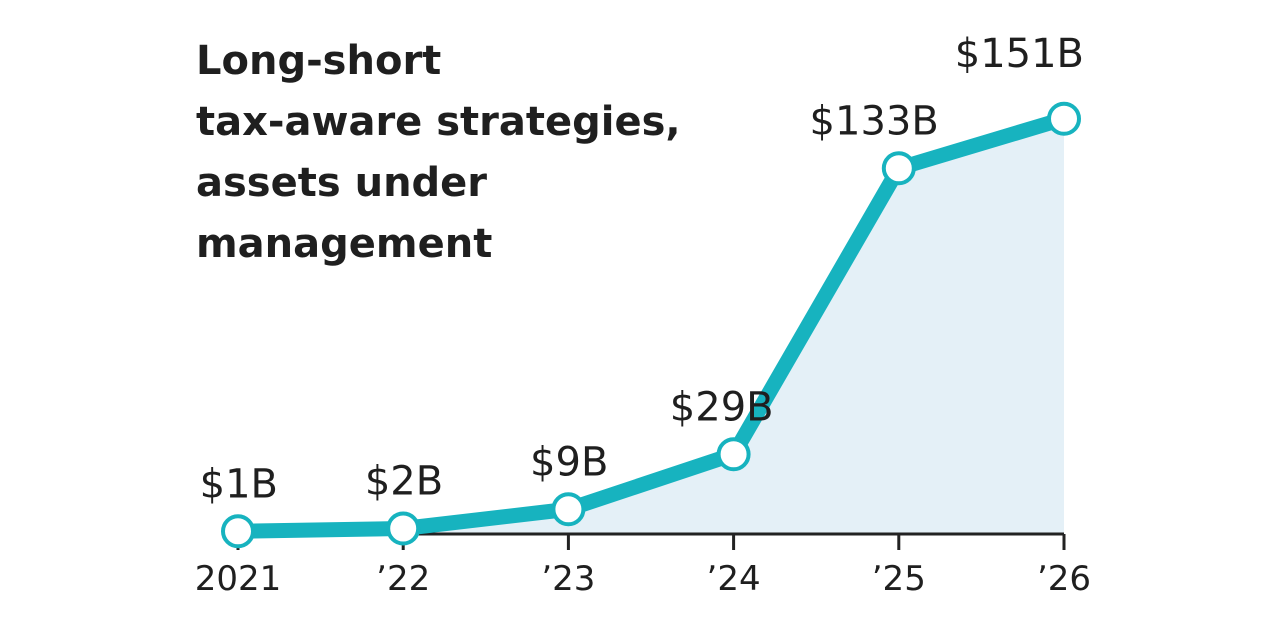  Describe the element at coordinates (1064, 579) in the screenshot. I see `x-tick-label: ’26` at that location.